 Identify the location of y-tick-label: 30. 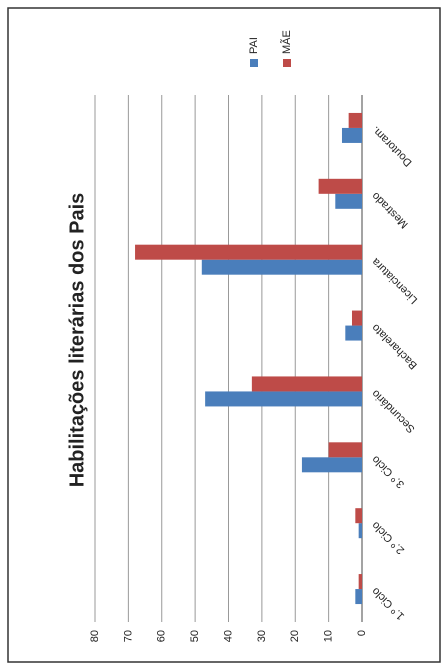
(262, 636).